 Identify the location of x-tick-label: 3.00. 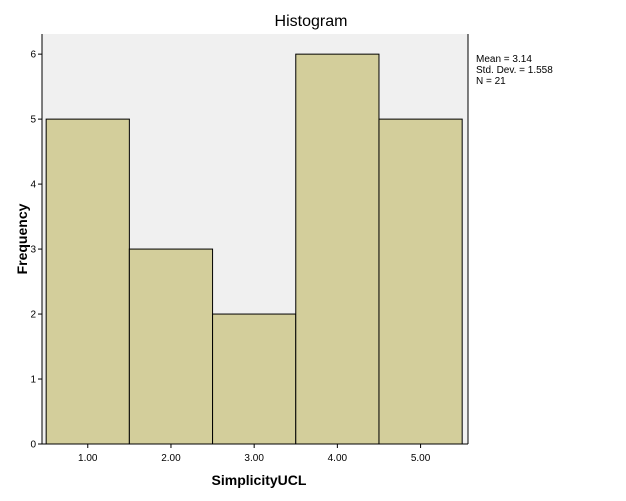
(254, 458).